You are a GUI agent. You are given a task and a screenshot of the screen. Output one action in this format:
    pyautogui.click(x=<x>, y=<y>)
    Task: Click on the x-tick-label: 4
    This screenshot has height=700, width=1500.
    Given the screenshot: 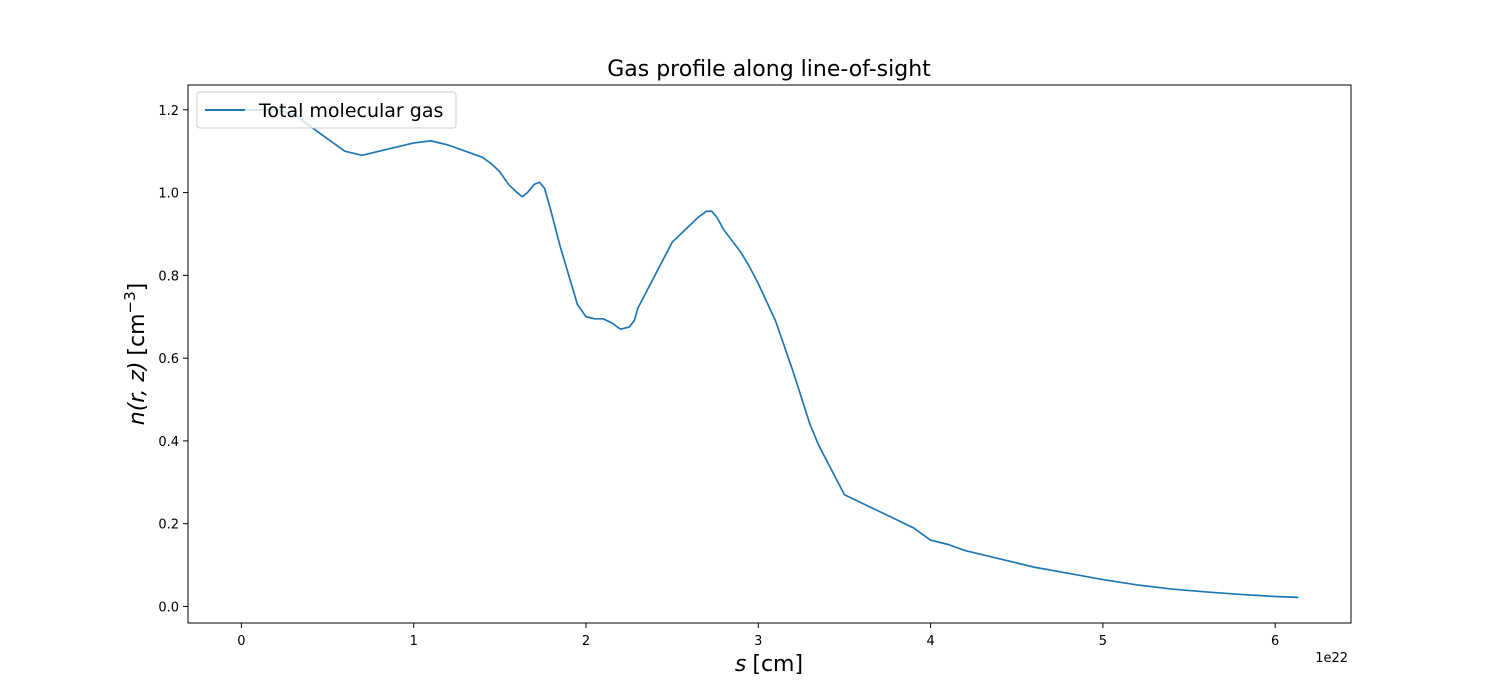 What is the action you would take?
    pyautogui.click(x=930, y=641)
    